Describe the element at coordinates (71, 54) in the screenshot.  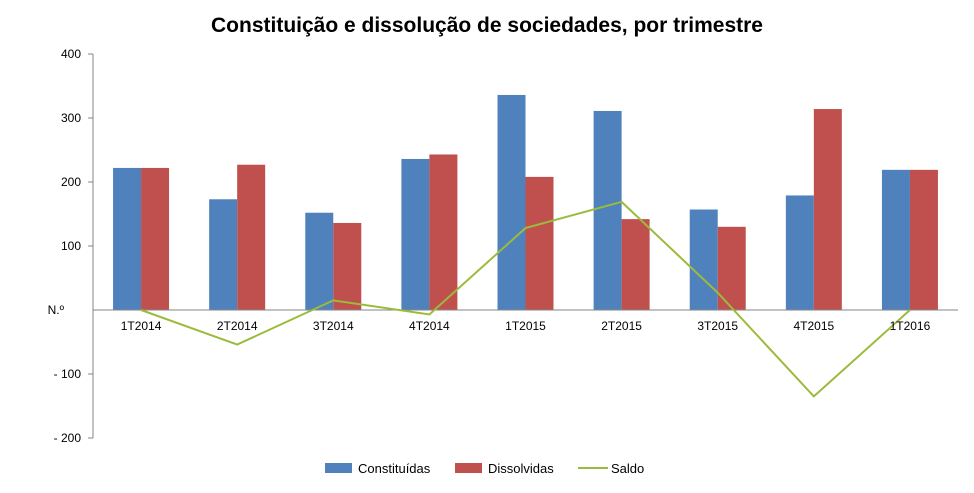
I see `y-tick-label: 400` at that location.